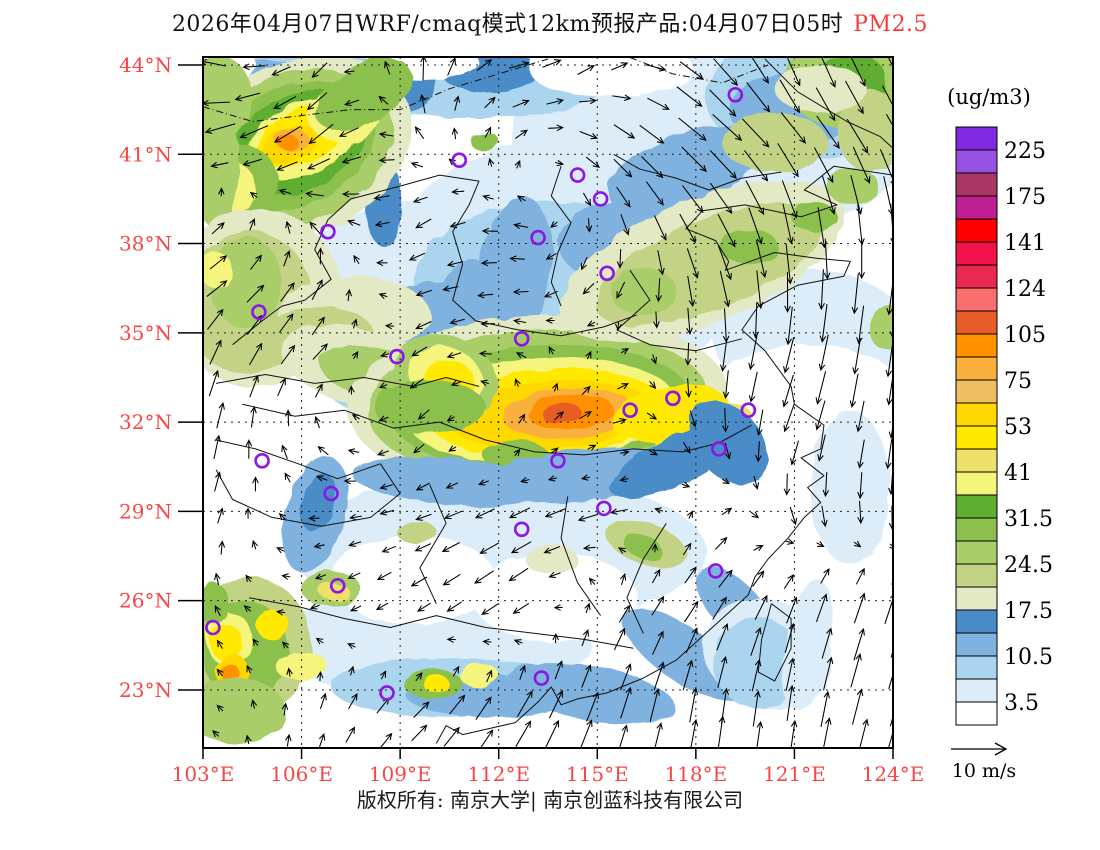  What do you see at coordinates (794, 774) in the screenshot?
I see `x-tick-label: 121°E` at bounding box center [794, 774].